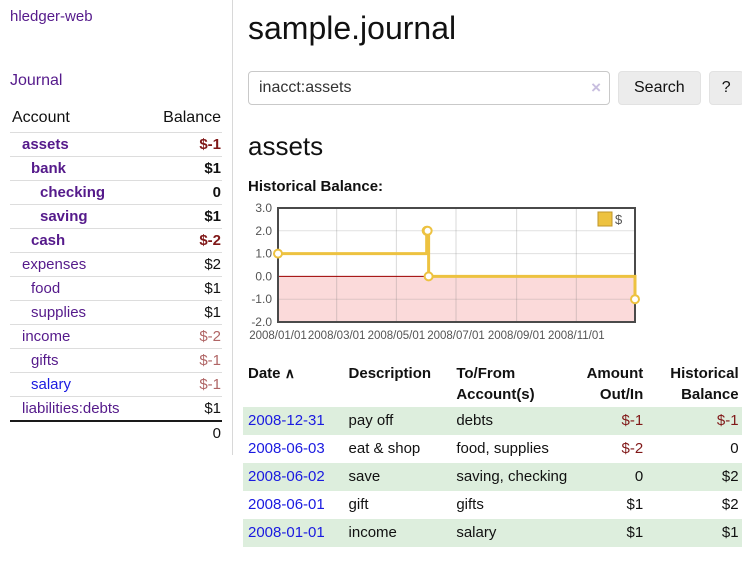 The width and height of the screenshot is (742, 582). Describe the element at coordinates (632, 420) in the screenshot. I see `transaction-amount: $-1` at that location.